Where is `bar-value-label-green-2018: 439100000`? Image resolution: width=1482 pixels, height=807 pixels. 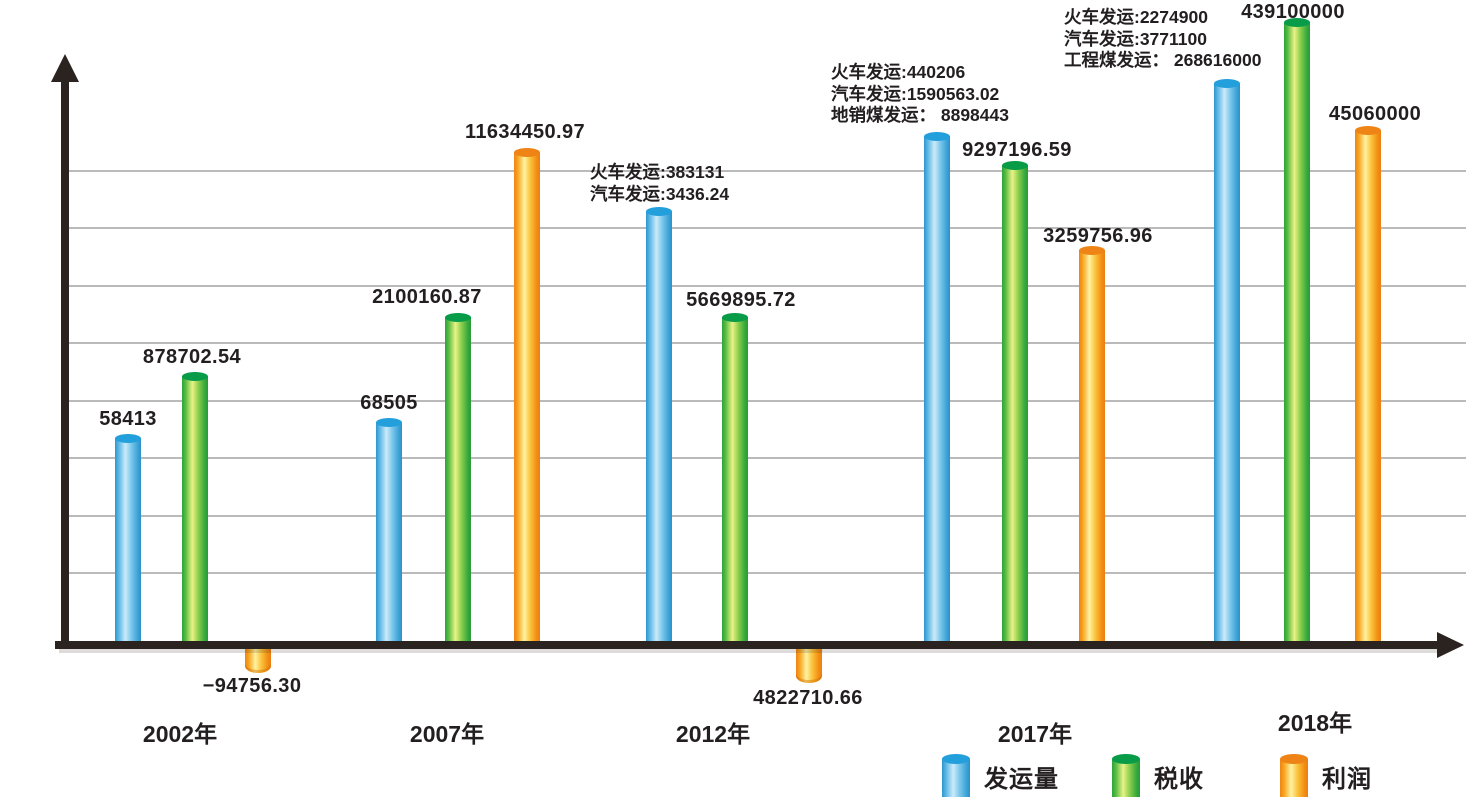 bar-value-label-green-2018: 439100000 is located at coordinates (1293, 12).